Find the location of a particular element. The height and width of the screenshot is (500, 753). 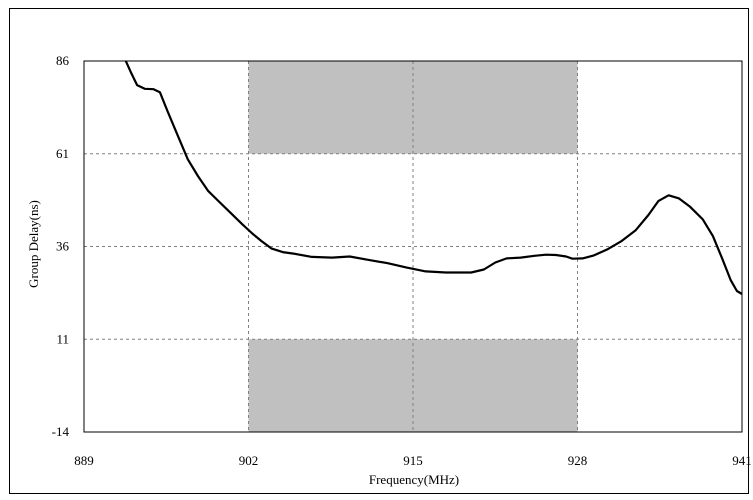

x-tick-label: 915 is located at coordinates (413, 460).